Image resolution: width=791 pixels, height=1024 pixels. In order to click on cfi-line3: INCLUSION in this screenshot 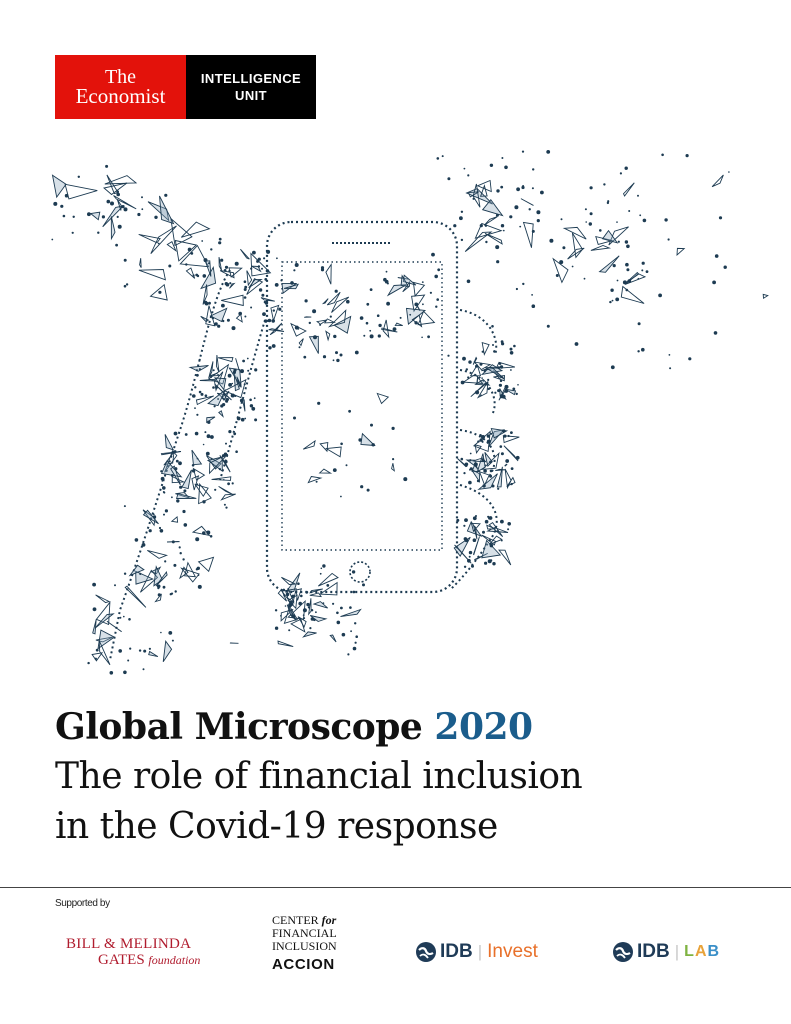, I will do `click(304, 946)`.